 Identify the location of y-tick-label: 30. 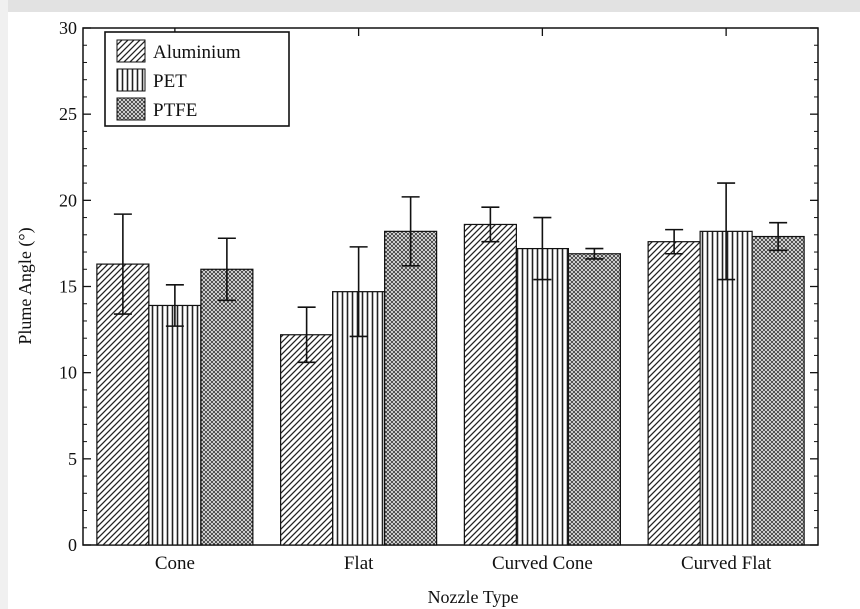
(68, 28).